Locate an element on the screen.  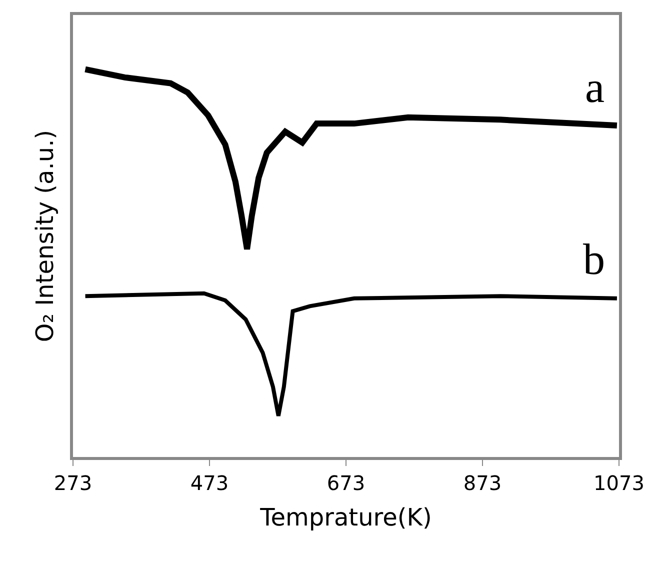
x-tick-label: 473 is located at coordinates (209, 483).